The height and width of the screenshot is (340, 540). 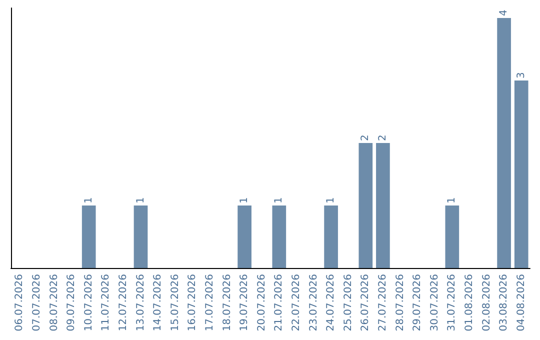 What do you see at coordinates (192, 303) in the screenshot?
I see `x-tick-label: 16.07.2026` at bounding box center [192, 303].